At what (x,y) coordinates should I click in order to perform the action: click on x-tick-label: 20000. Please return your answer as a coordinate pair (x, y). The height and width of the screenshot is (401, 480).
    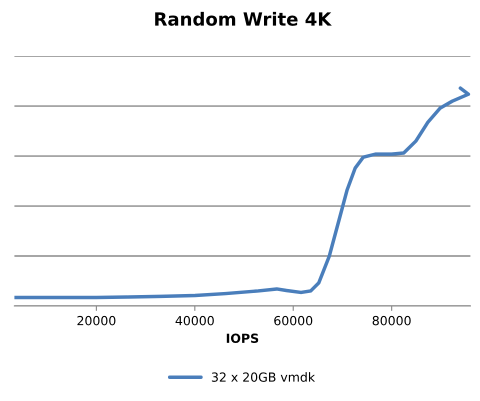
    Looking at the image, I should click on (96, 321).